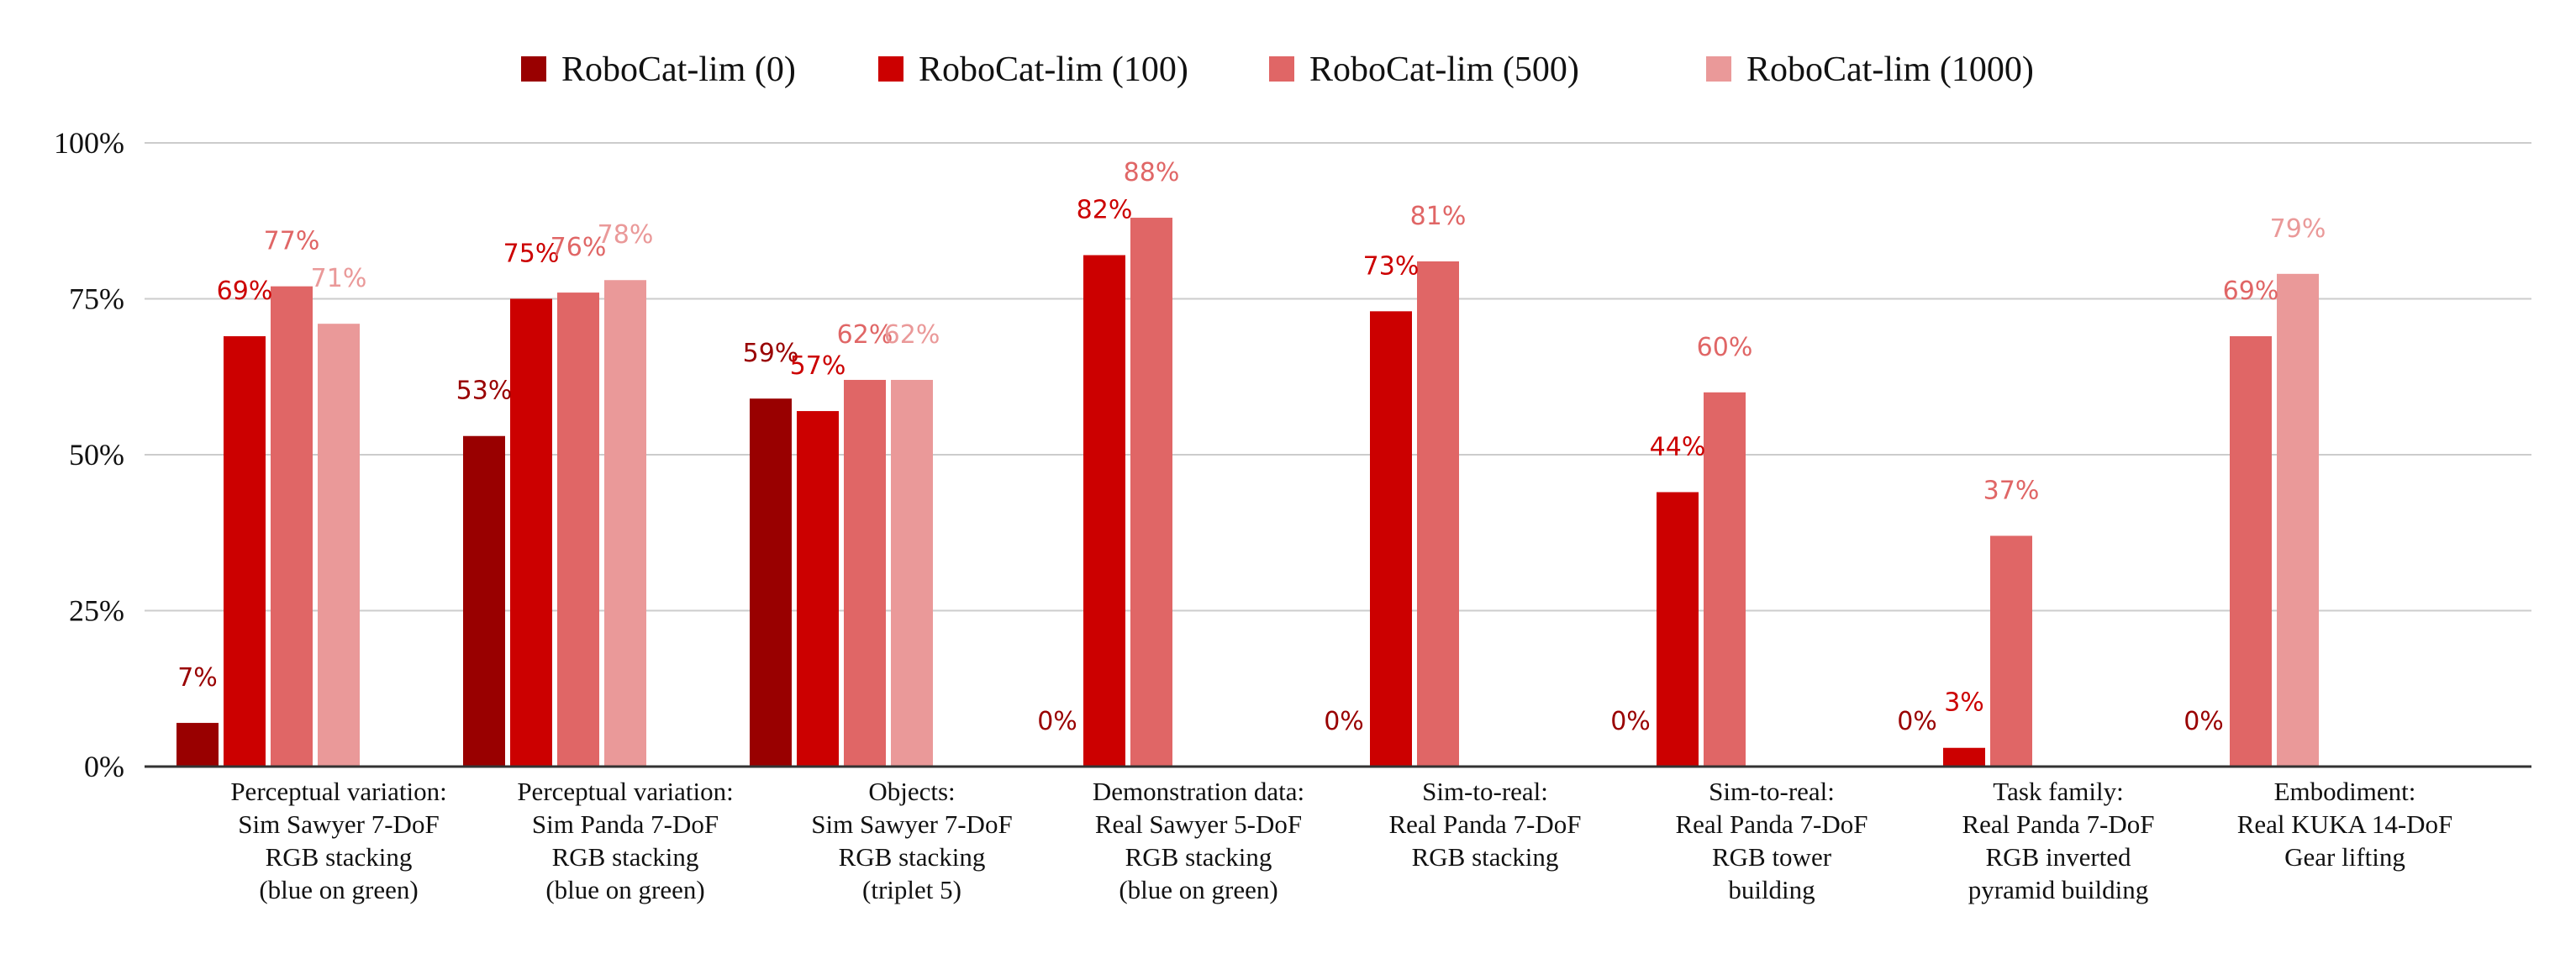  Describe the element at coordinates (678, 69) in the screenshot. I see `legend-label: RoboCat-lim (0)` at that location.